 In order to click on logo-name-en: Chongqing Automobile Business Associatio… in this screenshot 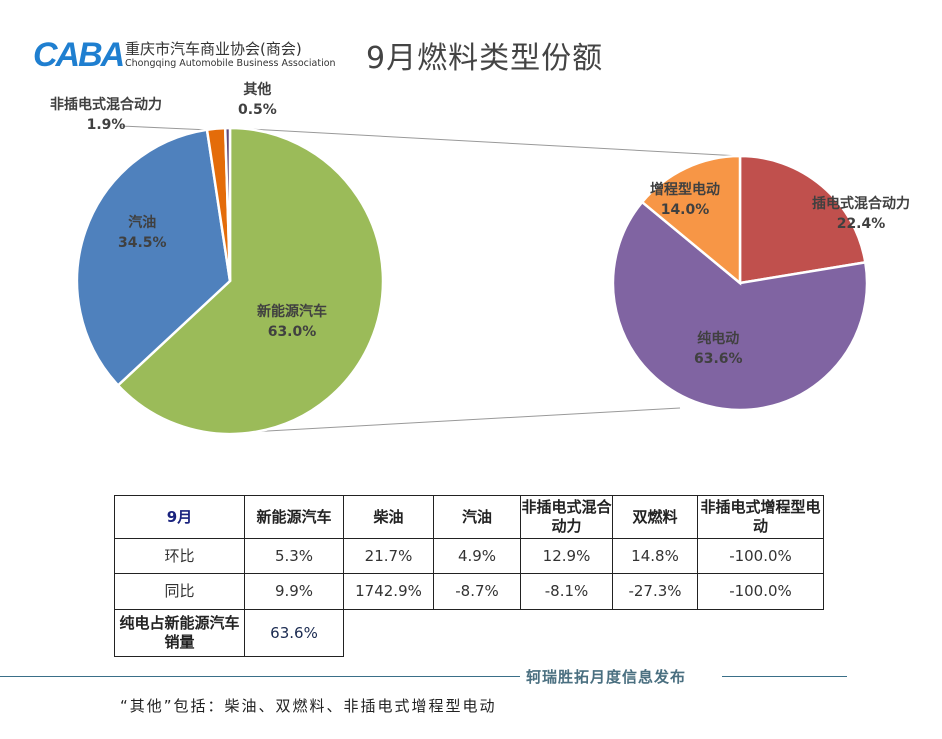, I will do `click(230, 63)`.